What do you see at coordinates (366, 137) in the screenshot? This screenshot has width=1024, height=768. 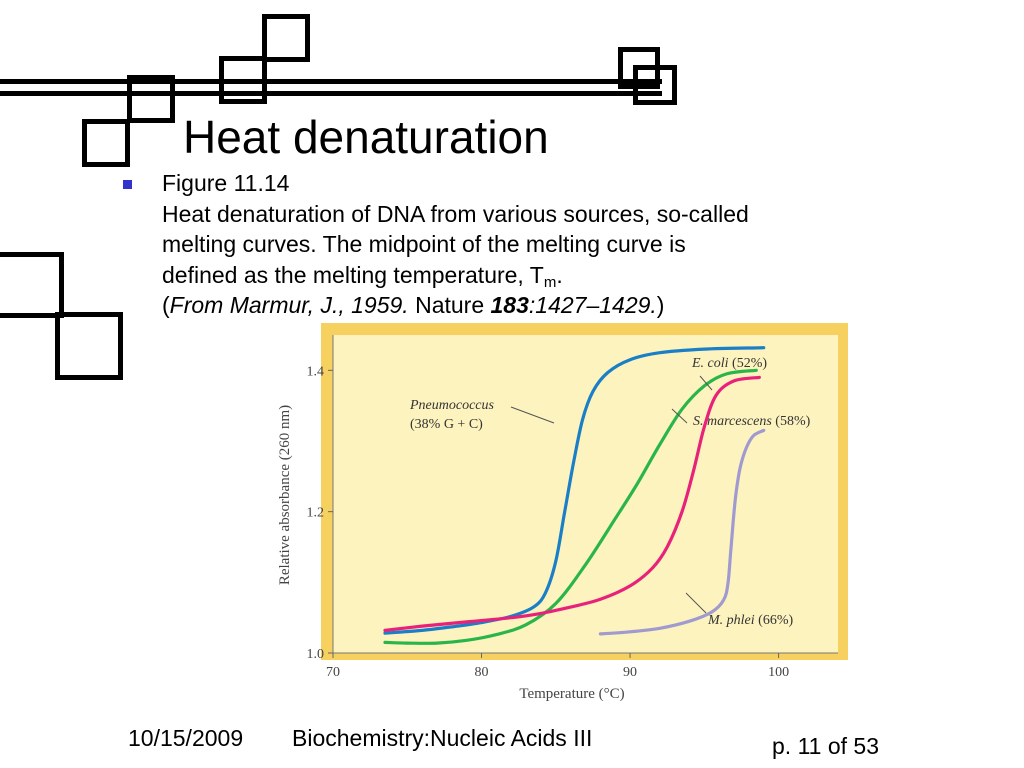 I see `slide-title: Heat denaturation` at bounding box center [366, 137].